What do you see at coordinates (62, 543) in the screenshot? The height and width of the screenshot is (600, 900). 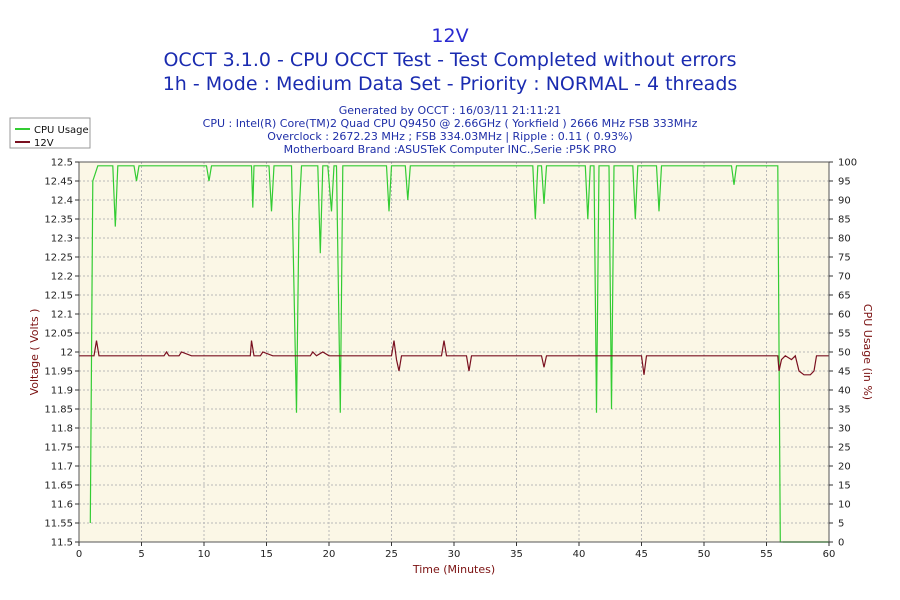 I see `y-left-tick-label: 11.5` at bounding box center [62, 543].